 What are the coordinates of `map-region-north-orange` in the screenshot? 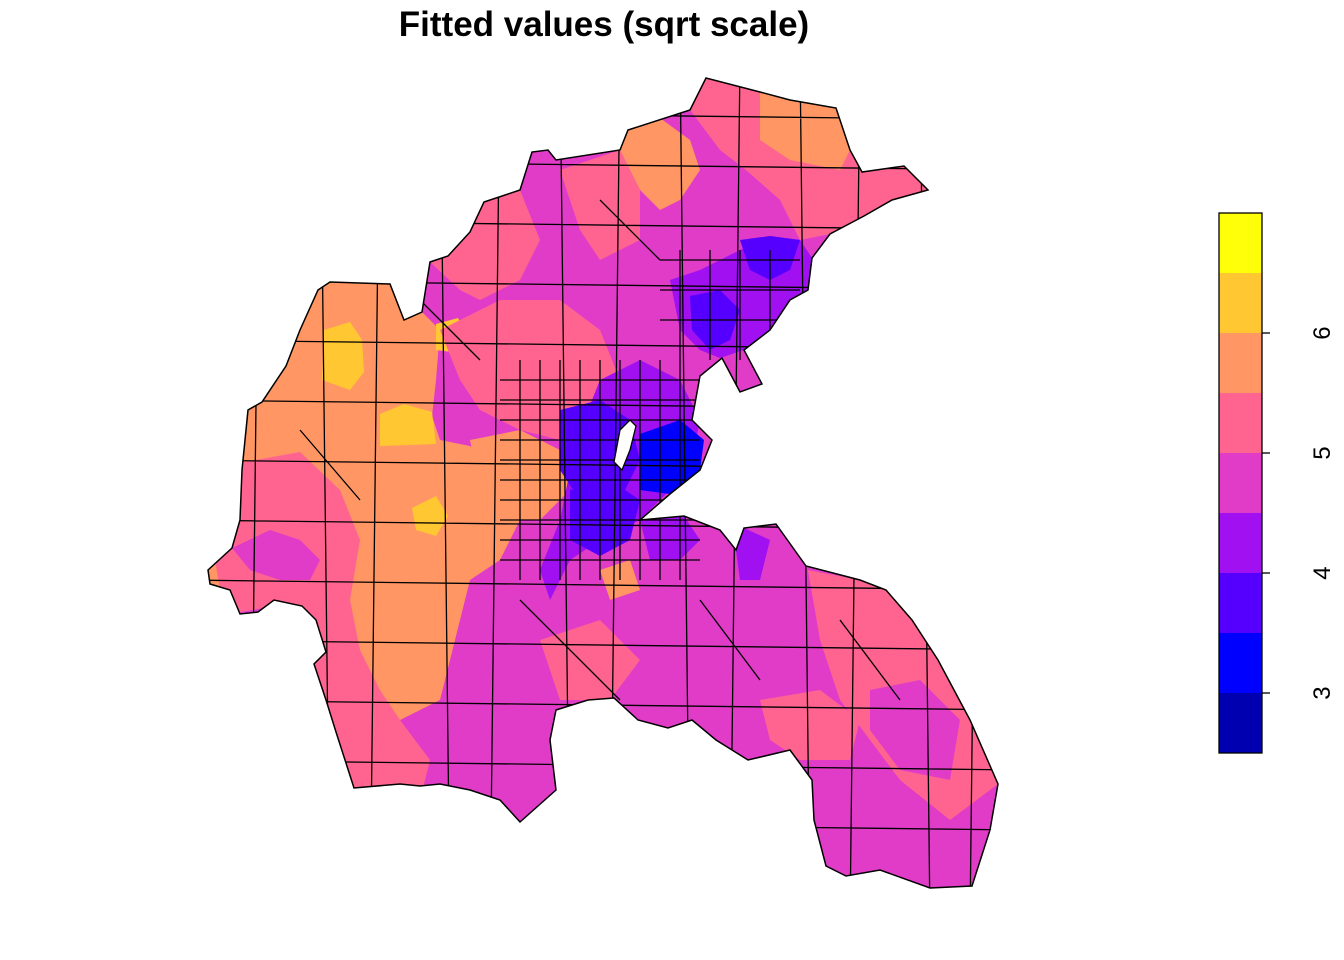 It's located at (805, 131).